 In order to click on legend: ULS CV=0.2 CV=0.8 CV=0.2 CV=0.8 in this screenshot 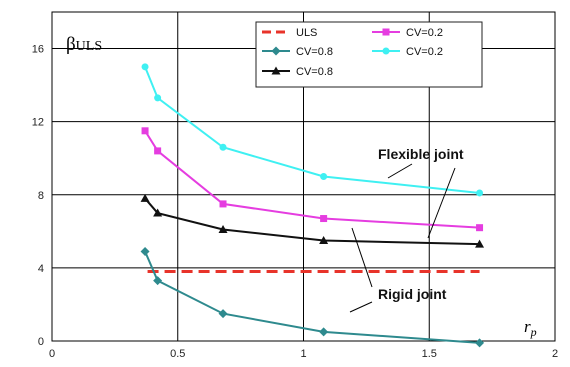, I will do `click(369, 54)`.